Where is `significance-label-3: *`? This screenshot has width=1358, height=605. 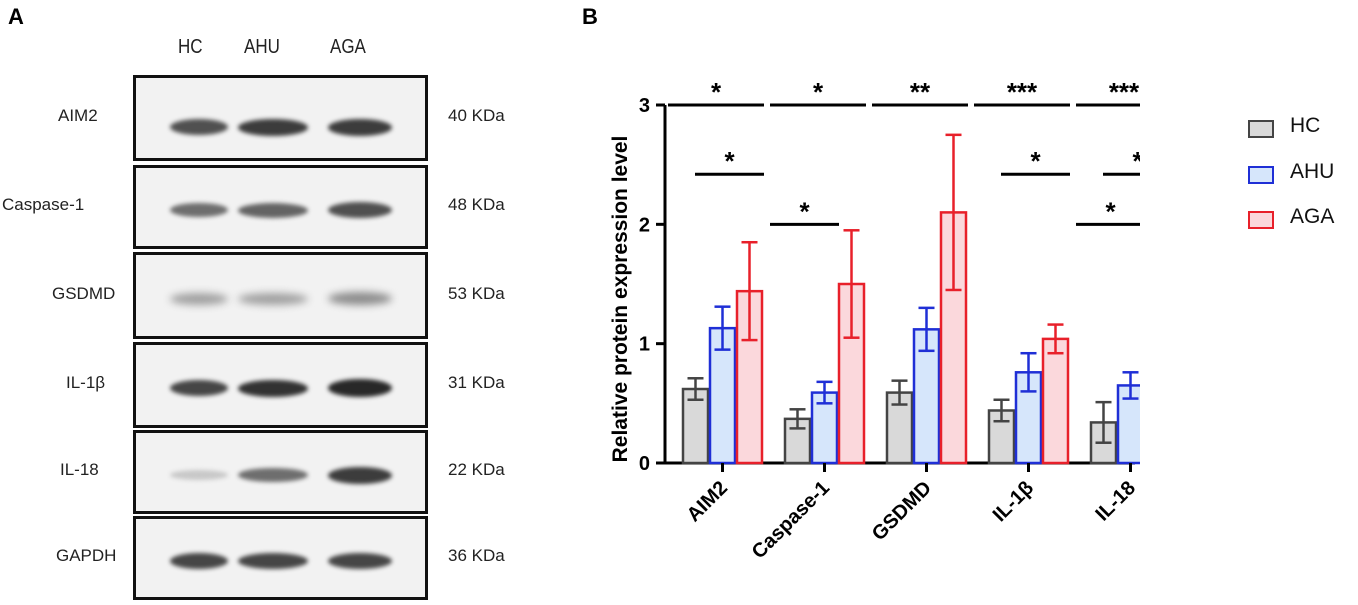
significance-label-3: * is located at coordinates (804, 211).